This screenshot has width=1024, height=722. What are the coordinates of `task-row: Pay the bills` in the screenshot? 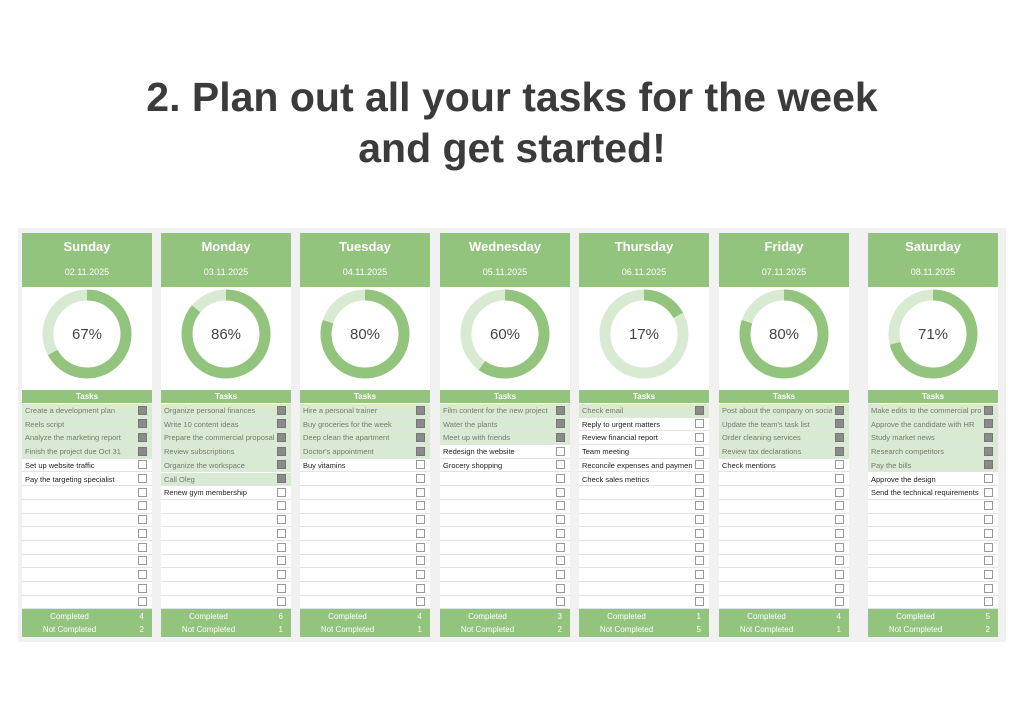 It's located at (933, 465).